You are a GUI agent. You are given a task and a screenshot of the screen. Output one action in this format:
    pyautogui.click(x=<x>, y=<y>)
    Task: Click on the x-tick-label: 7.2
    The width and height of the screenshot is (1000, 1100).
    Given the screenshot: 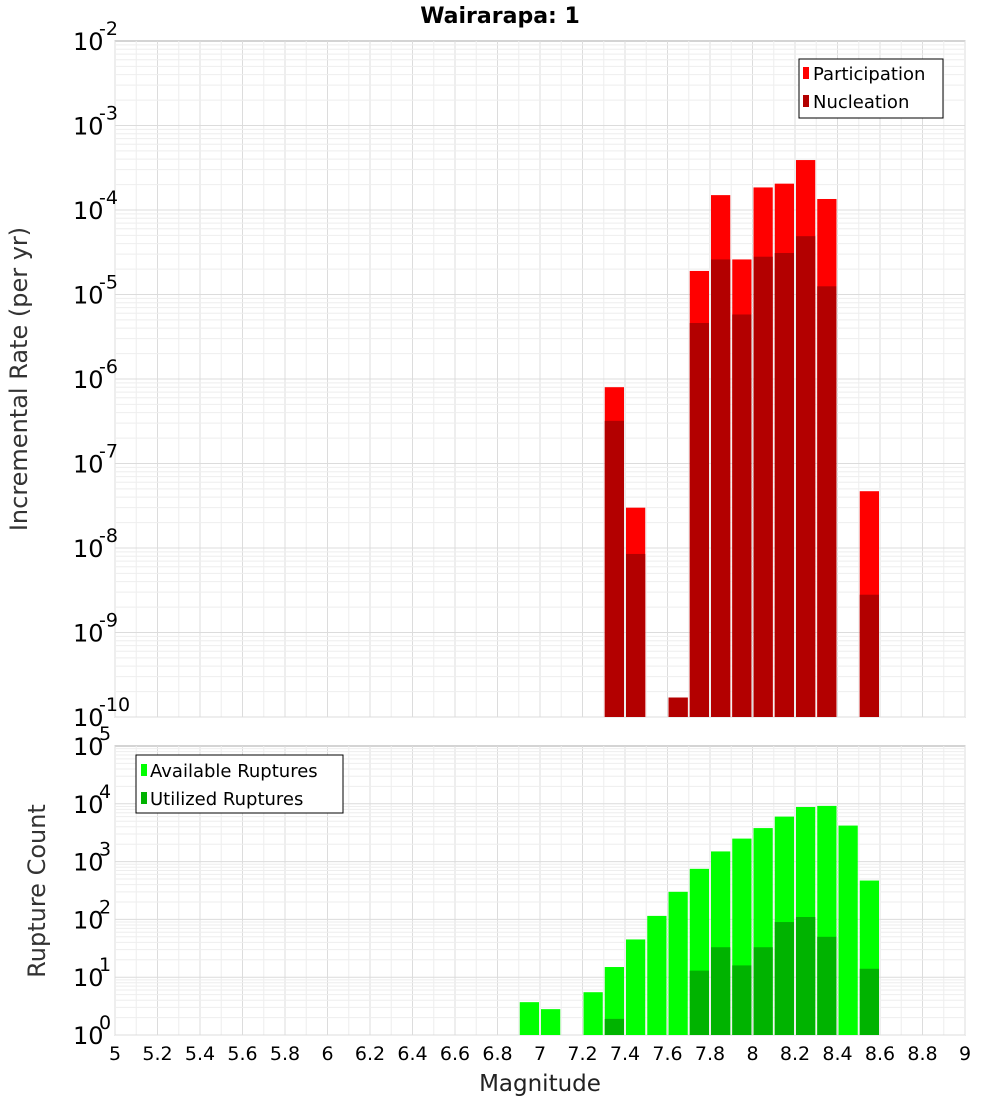 What is the action you would take?
    pyautogui.click(x=582, y=1054)
    